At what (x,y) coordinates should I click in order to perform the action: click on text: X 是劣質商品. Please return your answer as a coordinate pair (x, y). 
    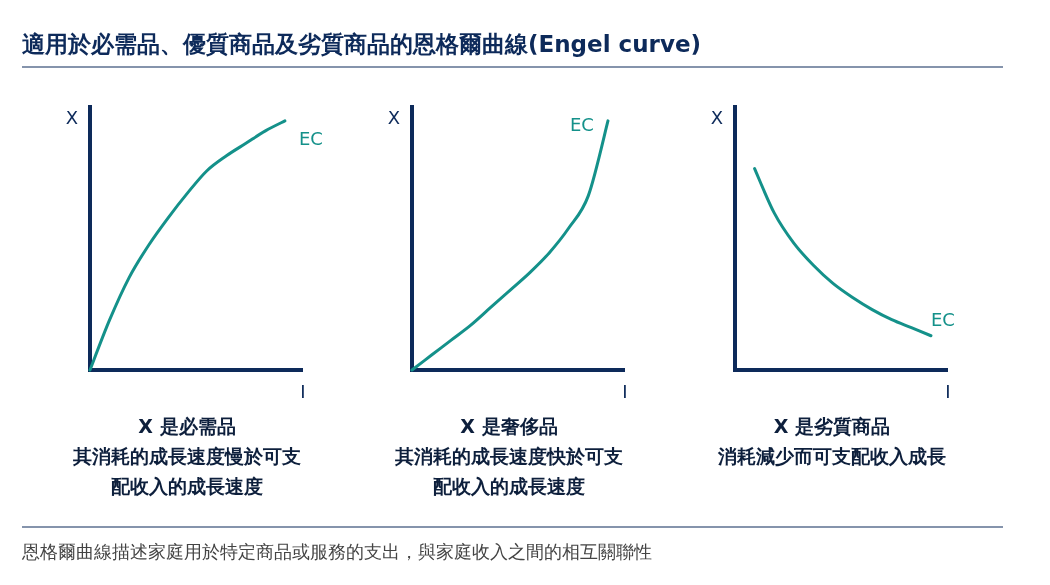
    Looking at the image, I should click on (832, 426).